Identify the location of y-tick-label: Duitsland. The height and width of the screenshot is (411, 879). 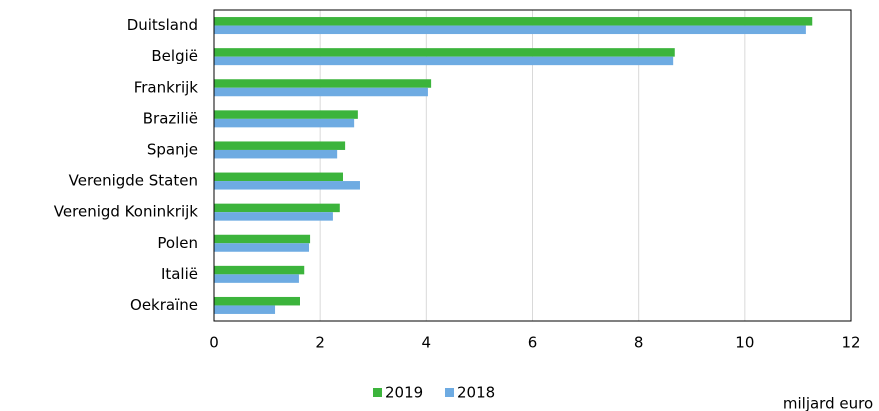
(162, 25).